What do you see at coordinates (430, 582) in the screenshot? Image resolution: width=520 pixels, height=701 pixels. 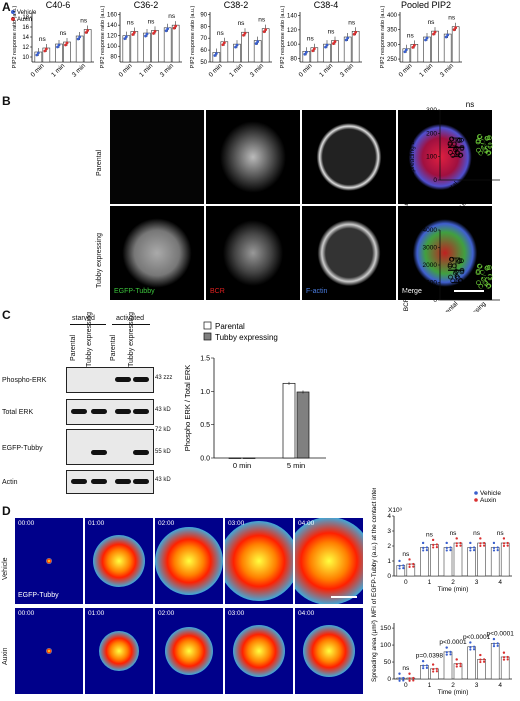 I see `x-tick-label: 1` at bounding box center [430, 582].